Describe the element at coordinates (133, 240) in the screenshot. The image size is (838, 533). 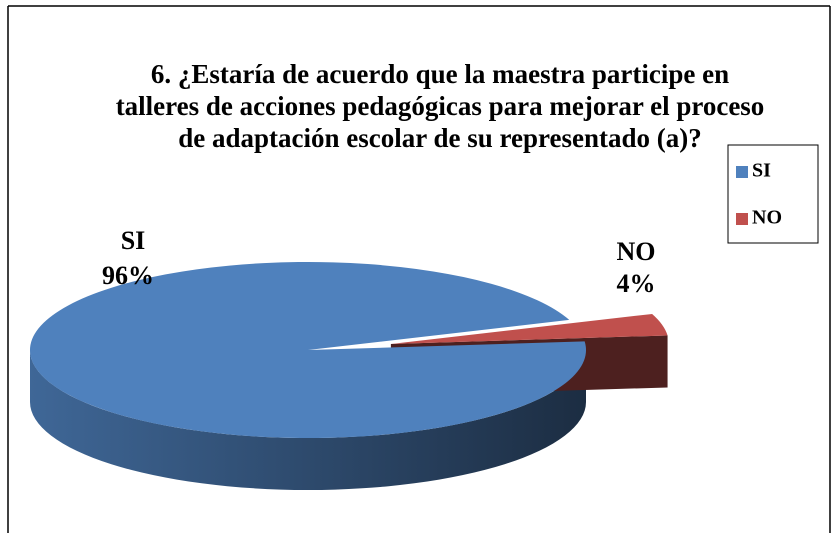
I see `data-label-name: SI` at that location.